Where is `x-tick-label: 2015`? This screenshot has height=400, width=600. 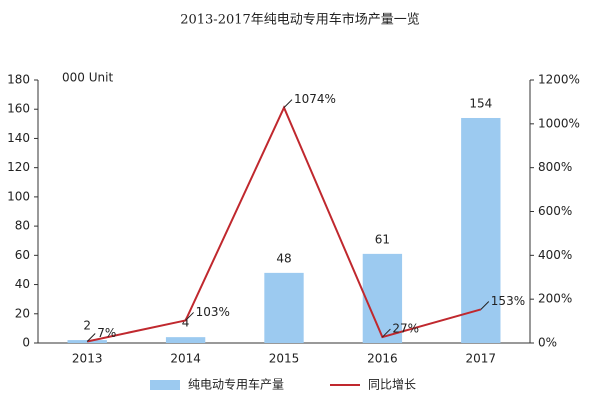
x-tick-label: 2015 is located at coordinates (284, 359).